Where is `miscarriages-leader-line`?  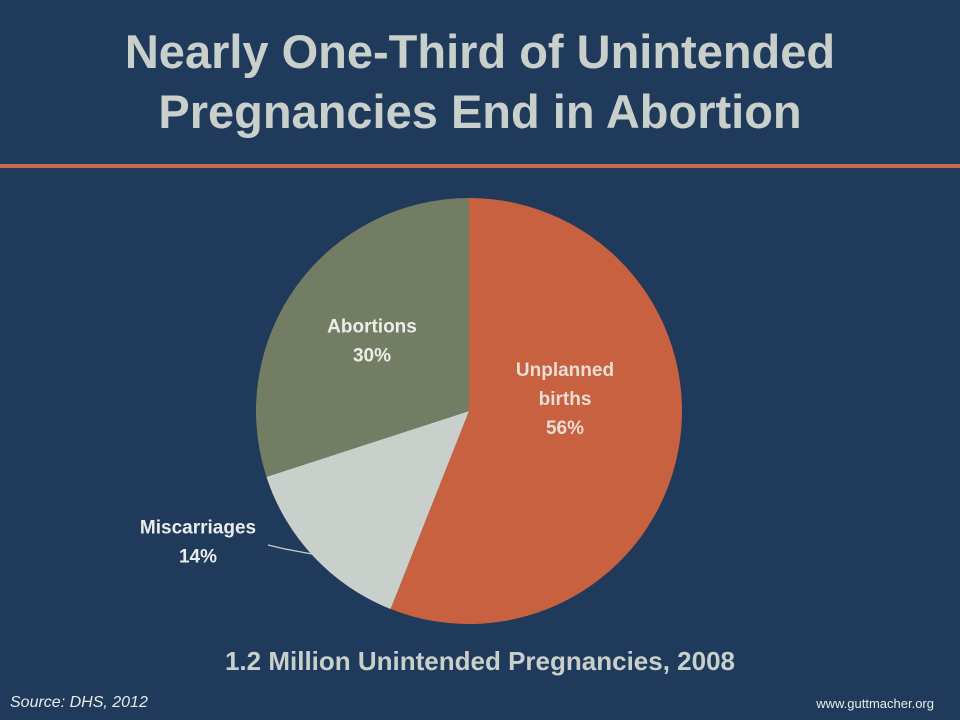
miscarriages-leader-line is located at coordinates (290, 549).